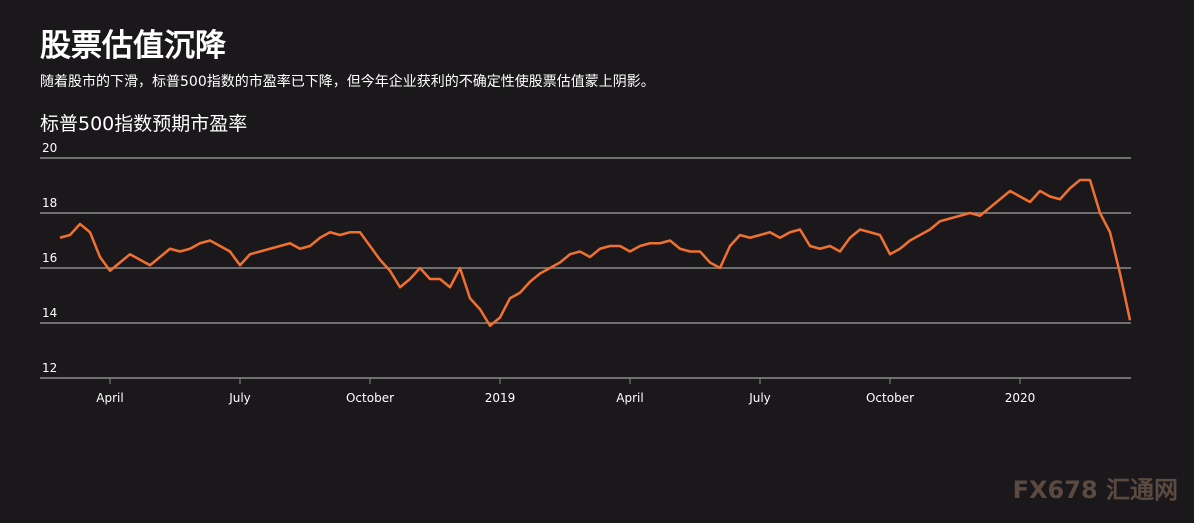 This screenshot has width=1194, height=523. I want to click on x-tick-label: 2019, so click(500, 398).